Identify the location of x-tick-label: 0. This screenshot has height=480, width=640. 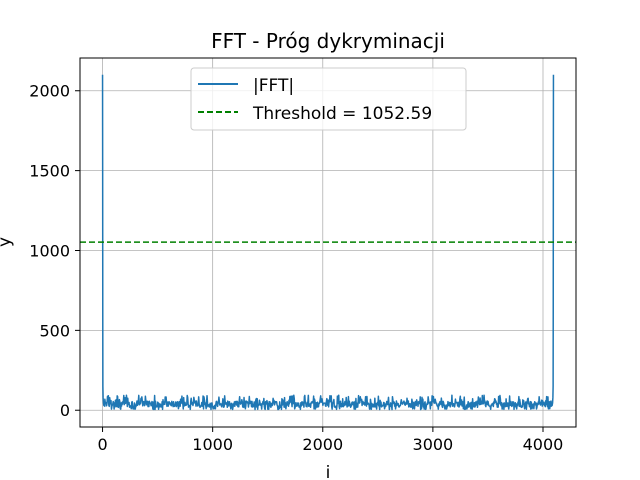
(102, 444).